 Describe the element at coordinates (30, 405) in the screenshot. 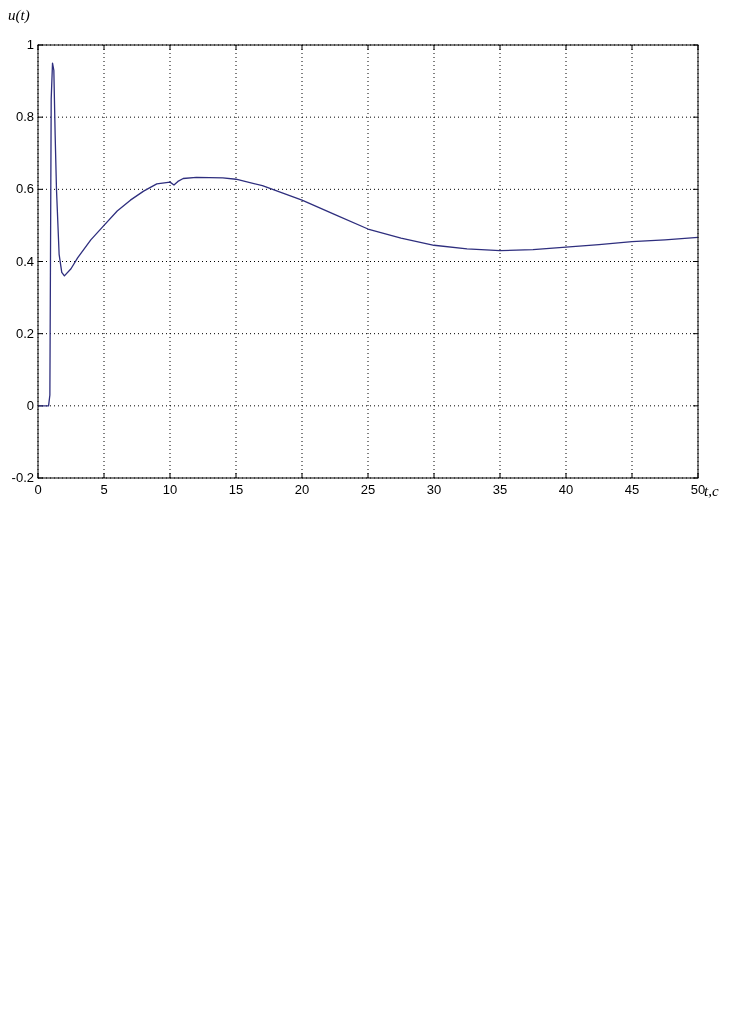

I see `y-tick-label: 0` at that location.